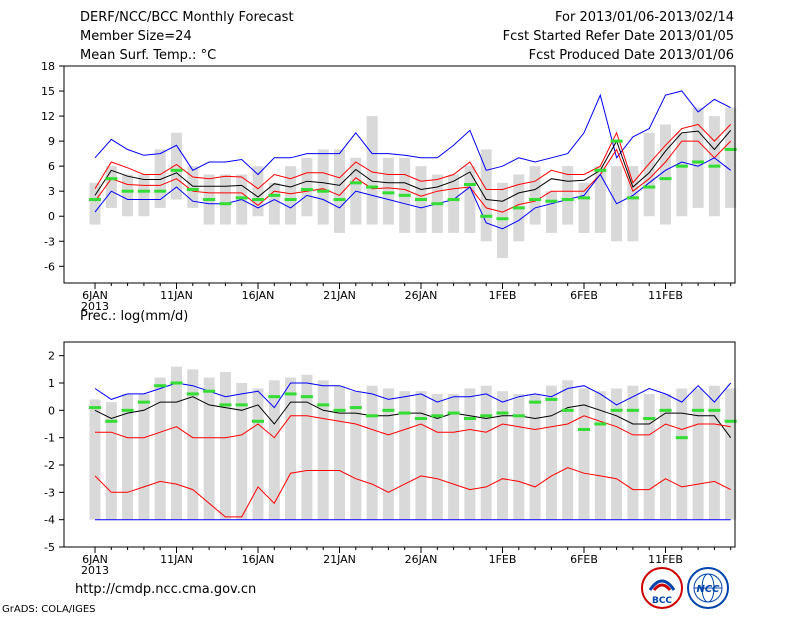 Image resolution: width=800 pixels, height=618 pixels. Describe the element at coordinates (51, 410) in the screenshot. I see `precip-ytick-label: 0` at that location.